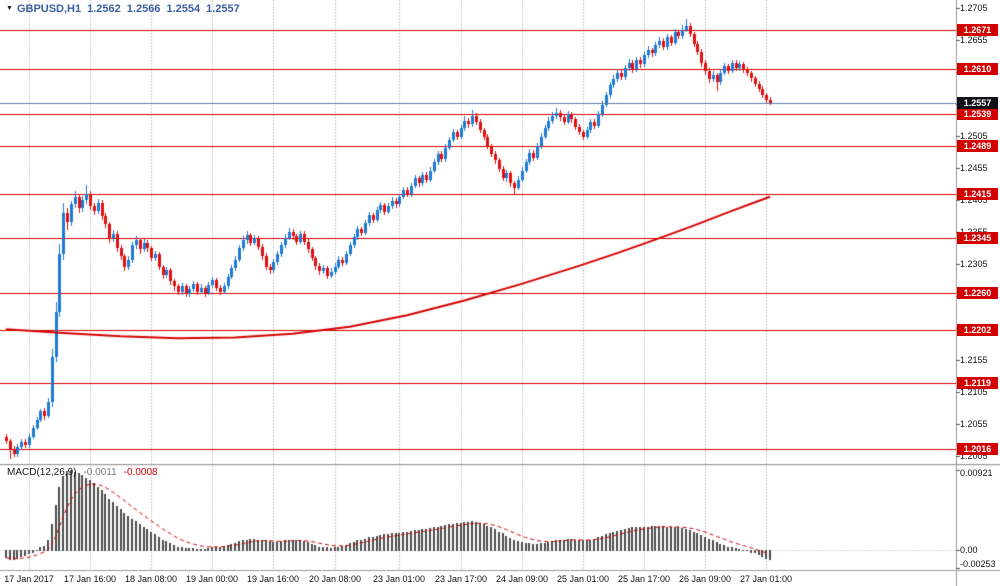 Image resolution: width=1000 pixels, height=586 pixels. I want to click on ohlc-close: 1.2557, so click(223, 9).